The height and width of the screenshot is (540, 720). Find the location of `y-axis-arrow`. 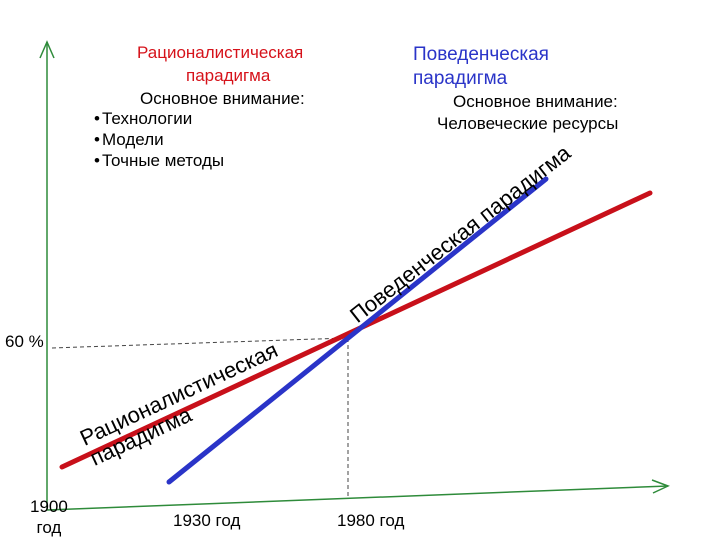

y-axis-arrow is located at coordinates (47, 49).